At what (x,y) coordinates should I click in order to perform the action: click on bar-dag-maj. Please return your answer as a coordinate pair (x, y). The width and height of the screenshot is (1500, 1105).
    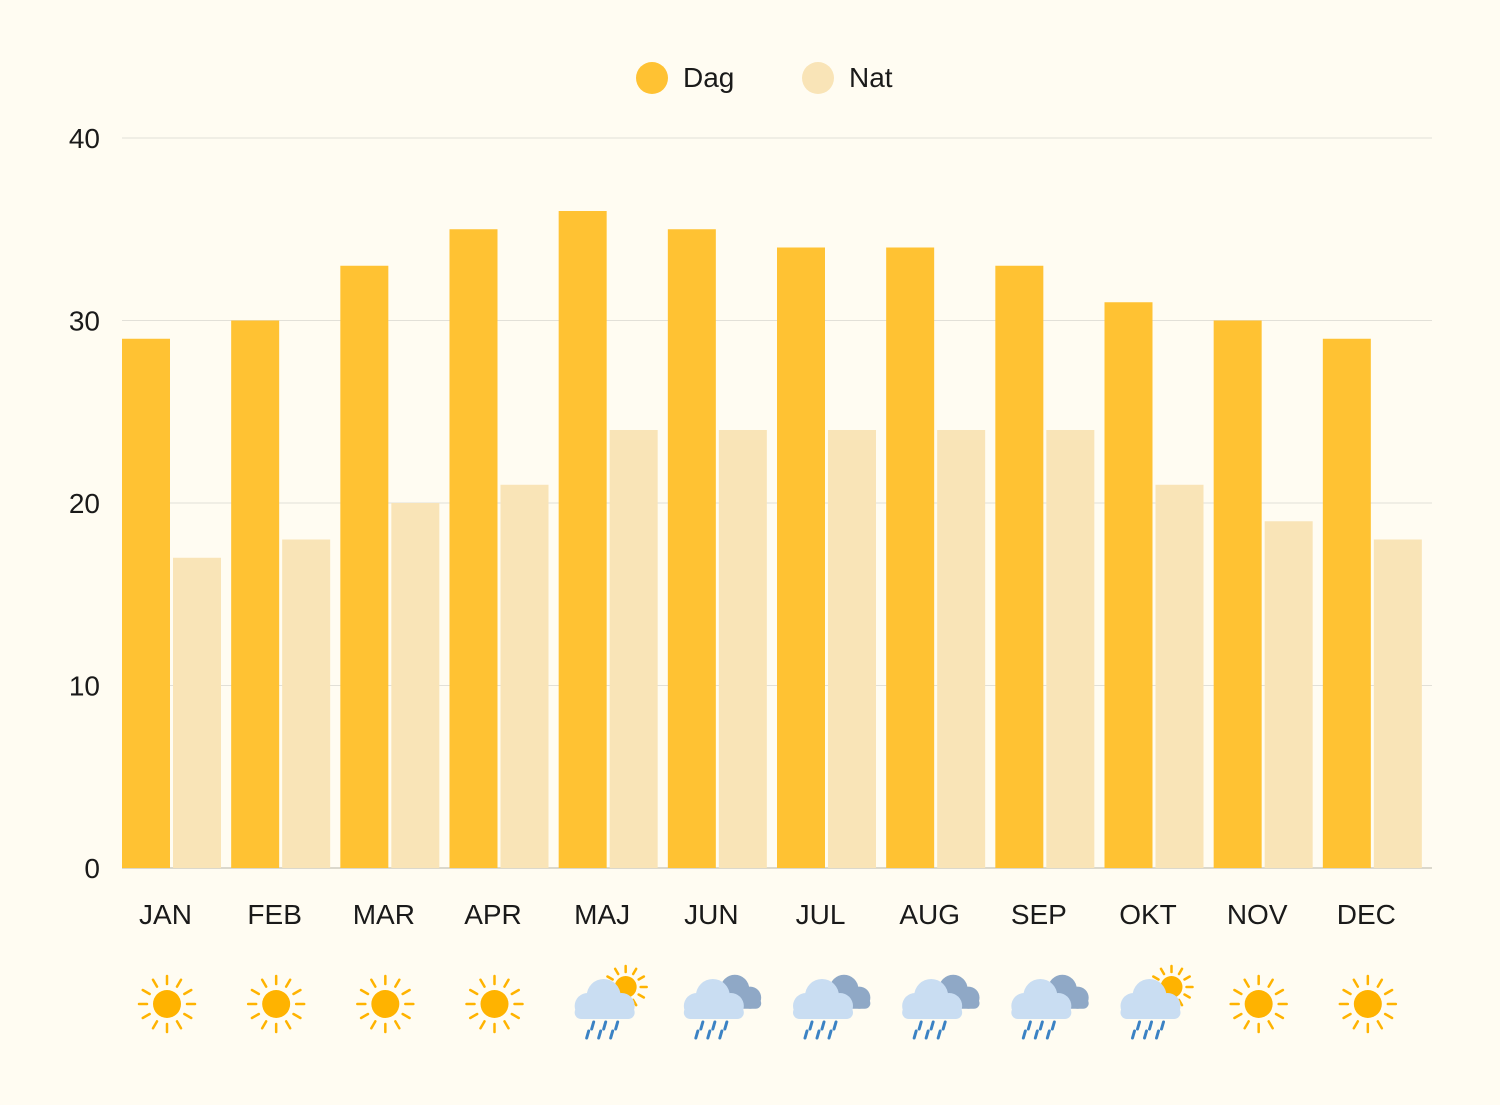
    Looking at the image, I should click on (582, 539).